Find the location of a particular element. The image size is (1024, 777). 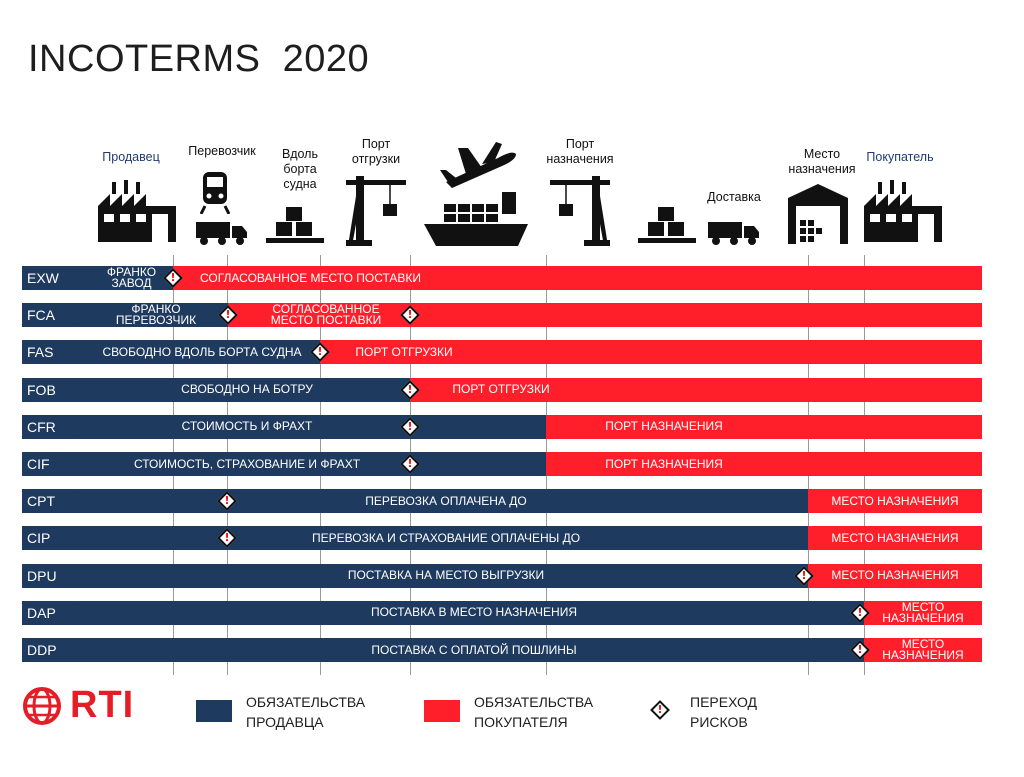

column-label-carrier: Перевозчик is located at coordinates (222, 151).